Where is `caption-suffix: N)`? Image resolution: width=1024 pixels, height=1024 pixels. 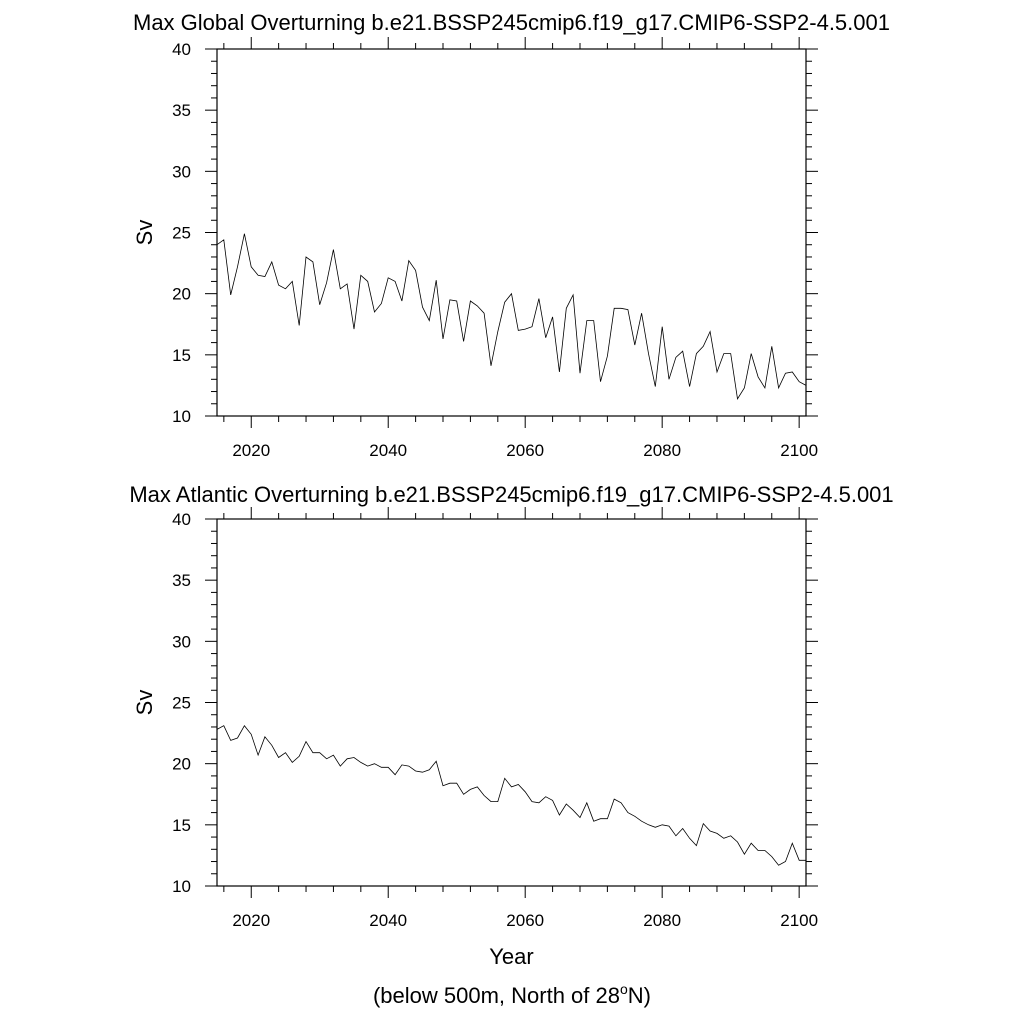 caption-suffix: N) is located at coordinates (639, 995).